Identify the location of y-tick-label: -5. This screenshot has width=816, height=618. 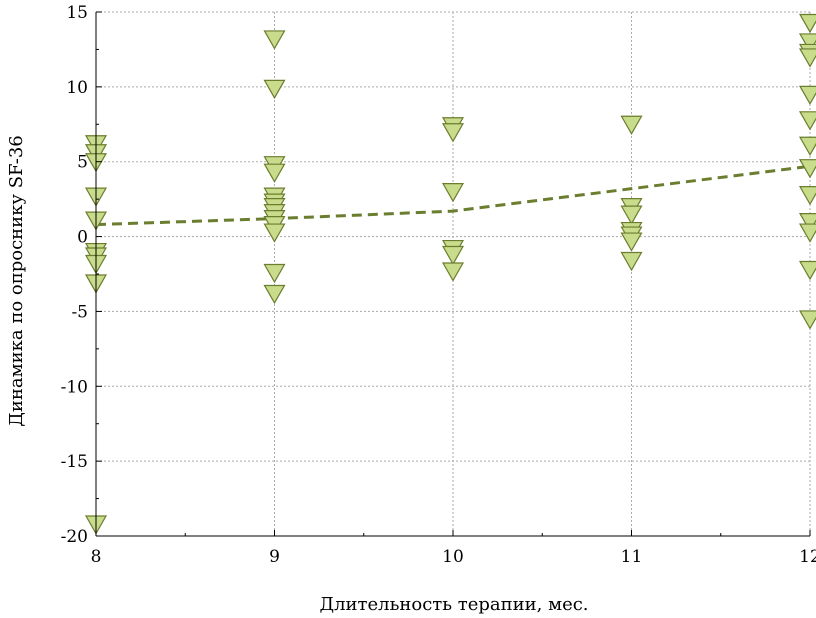
(79, 312).